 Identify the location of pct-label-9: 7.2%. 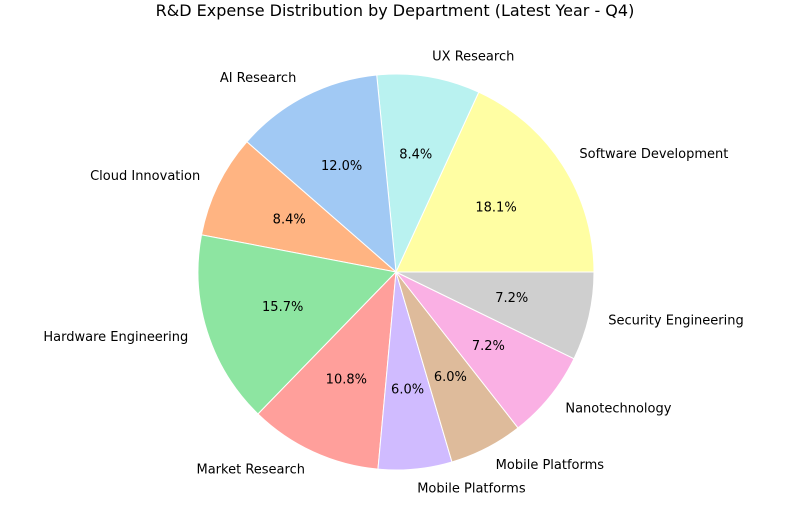
(511, 298).